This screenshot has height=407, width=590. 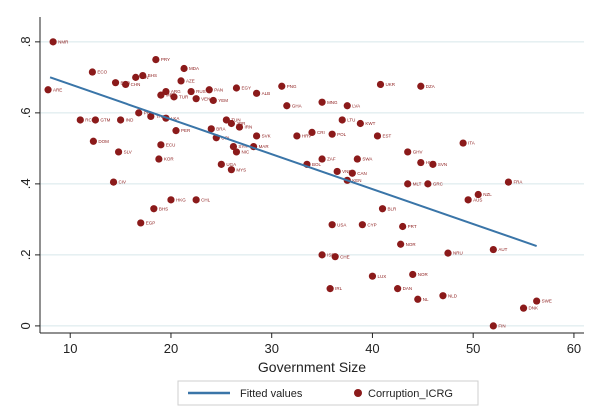 What do you see at coordinates (205, 98) in the screenshot?
I see `data-point-label: VEN` at bounding box center [205, 98].